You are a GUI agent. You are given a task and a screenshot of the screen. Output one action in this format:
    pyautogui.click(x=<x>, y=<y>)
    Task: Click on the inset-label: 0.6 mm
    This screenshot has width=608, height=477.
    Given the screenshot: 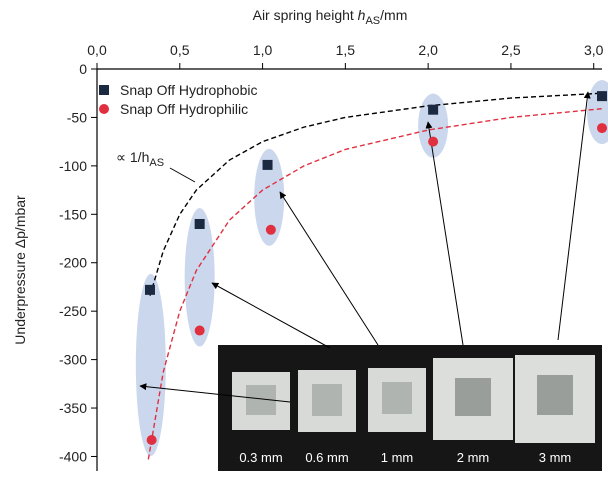 What is the action you would take?
    pyautogui.click(x=326, y=457)
    